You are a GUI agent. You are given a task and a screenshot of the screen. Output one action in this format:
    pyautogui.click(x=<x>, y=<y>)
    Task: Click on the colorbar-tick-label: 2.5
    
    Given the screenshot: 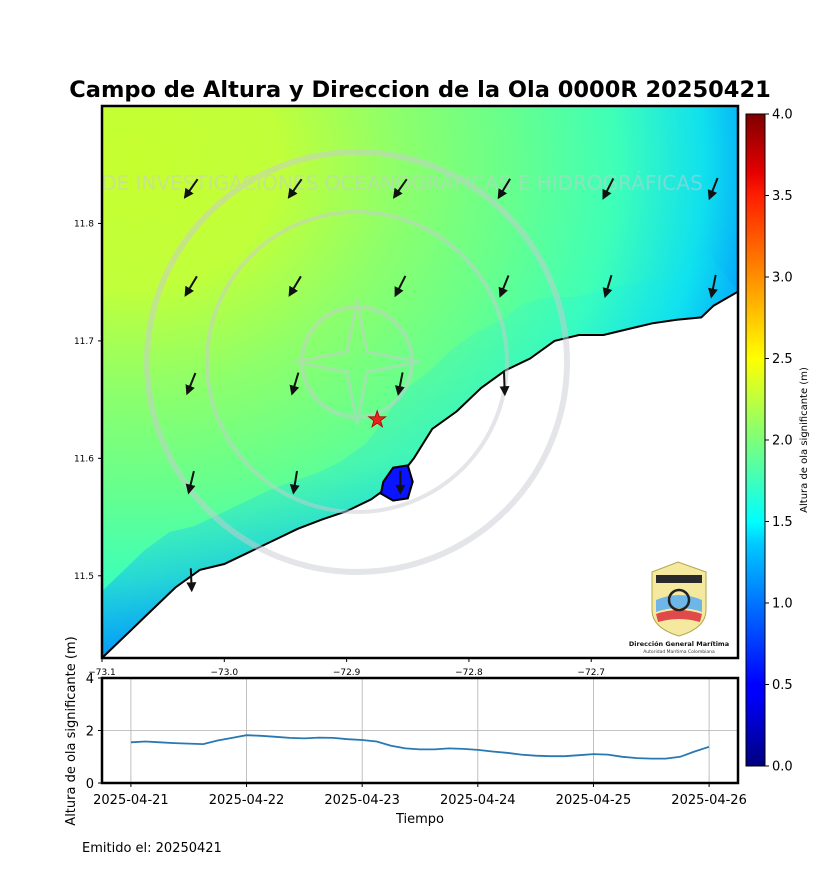 What is the action you would take?
    pyautogui.click(x=782, y=359)
    